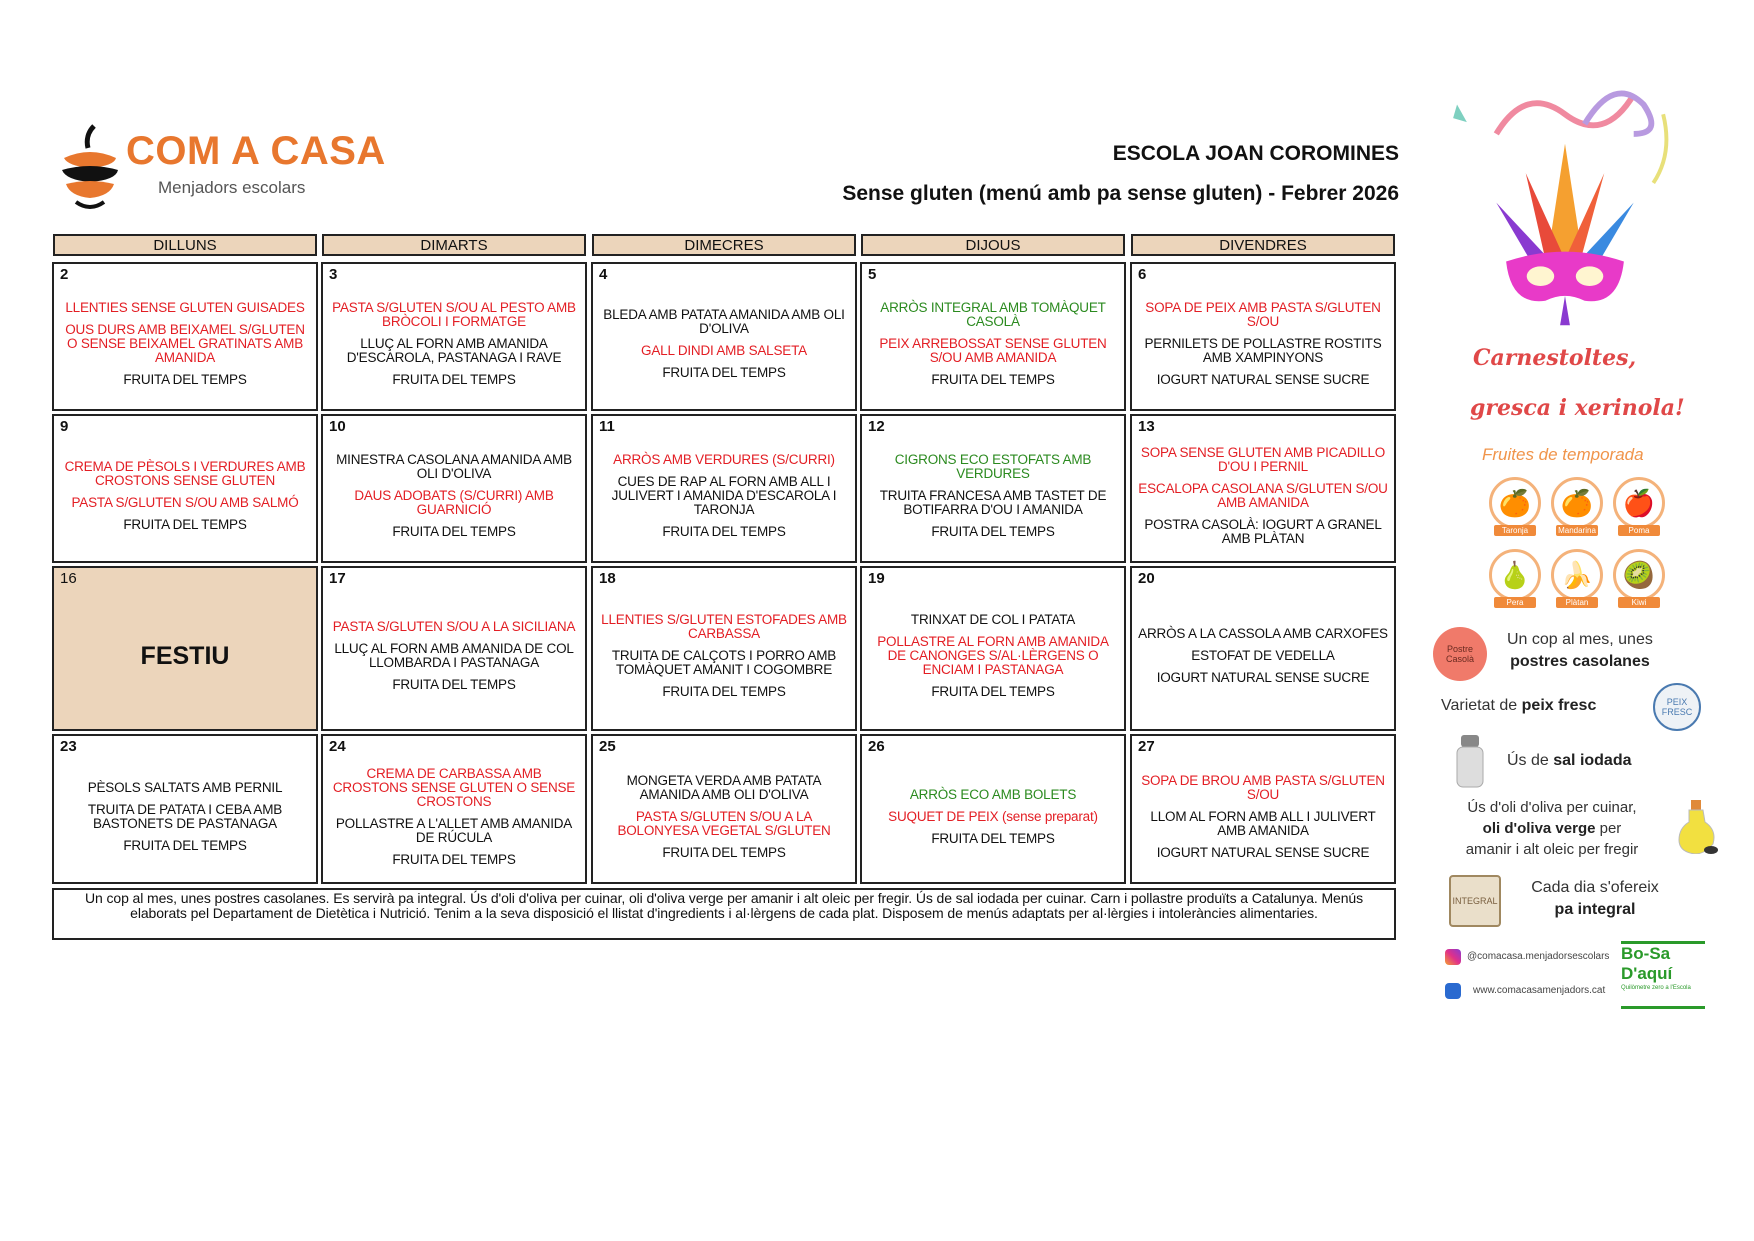  Describe the element at coordinates (1453, 957) in the screenshot. I see `instagram-icon` at that location.